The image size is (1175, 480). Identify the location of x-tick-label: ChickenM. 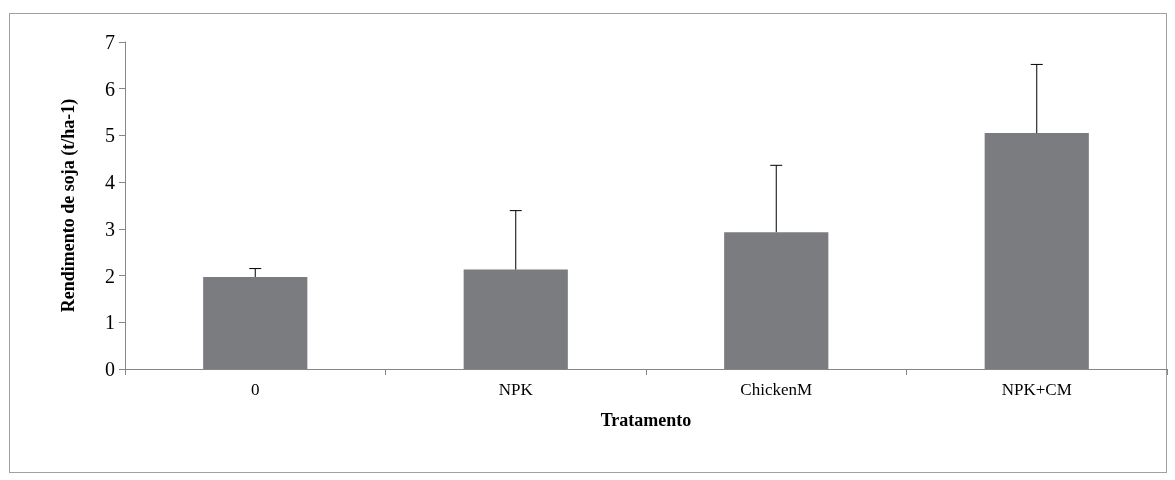
(776, 389).